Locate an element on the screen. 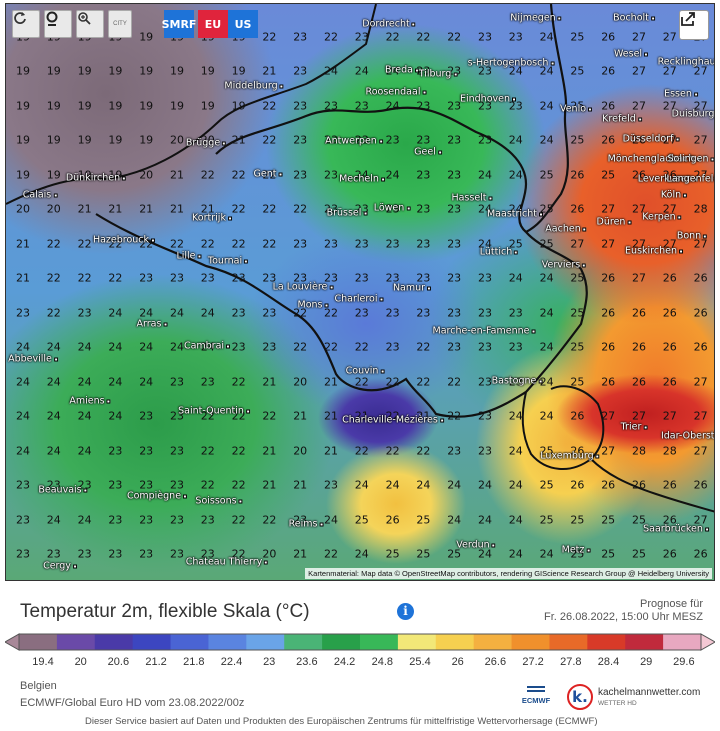  share-icon is located at coordinates (688, 19).